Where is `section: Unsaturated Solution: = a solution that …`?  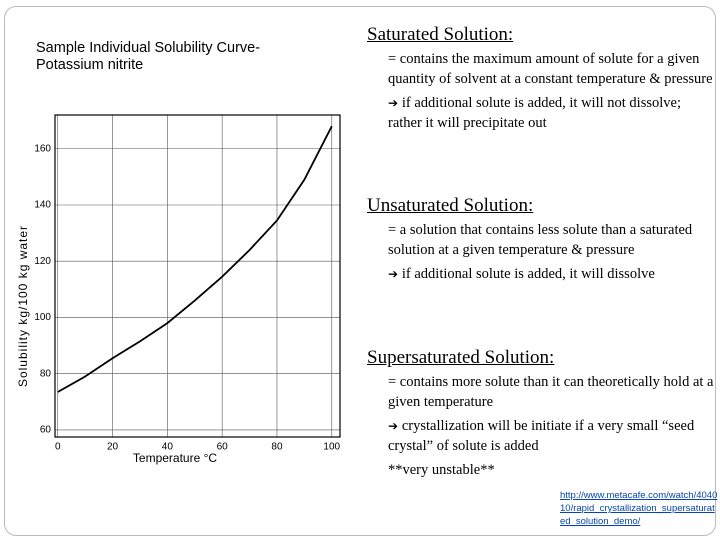 section: Unsaturated Solution: = a solution that … is located at coordinates (541, 242).